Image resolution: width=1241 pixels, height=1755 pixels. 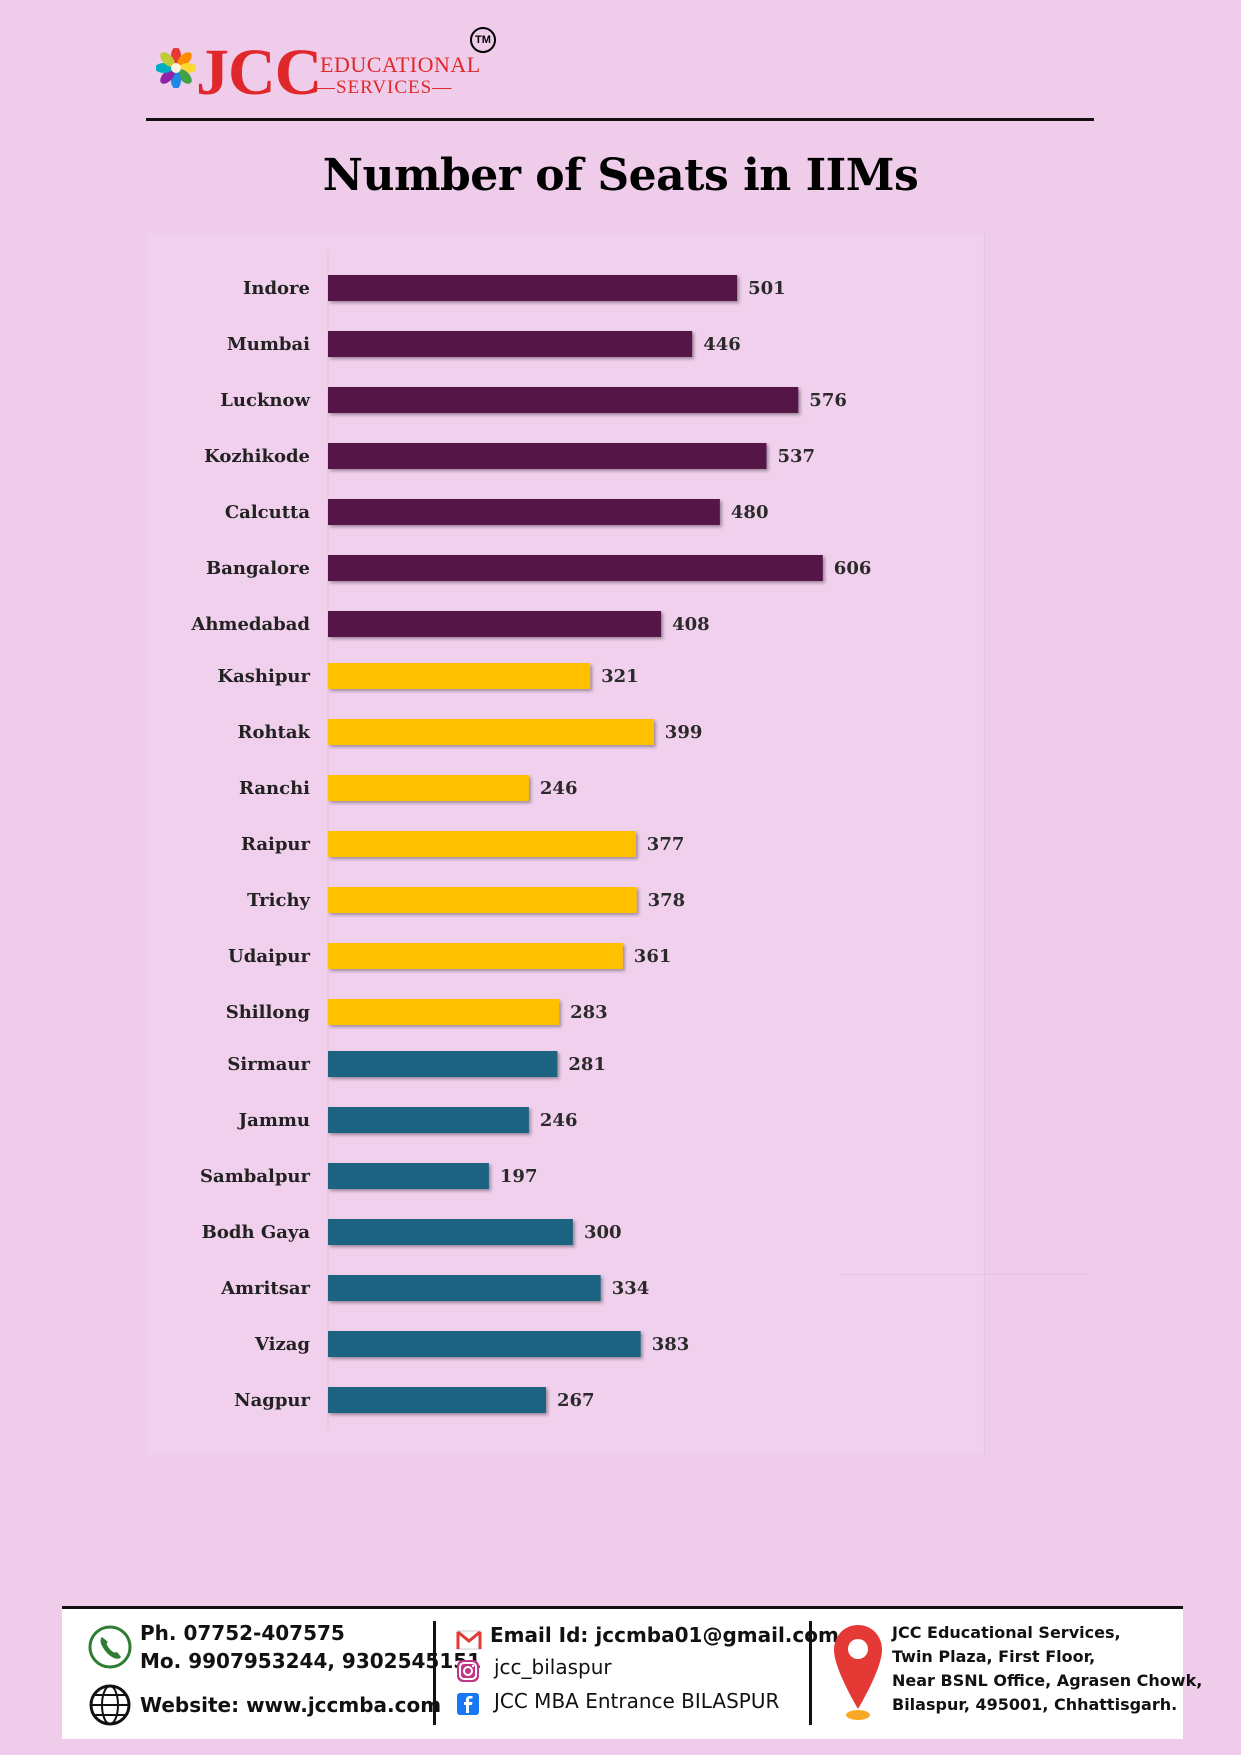 What do you see at coordinates (408, 1176) in the screenshot?
I see `bar-sambalpur` at bounding box center [408, 1176].